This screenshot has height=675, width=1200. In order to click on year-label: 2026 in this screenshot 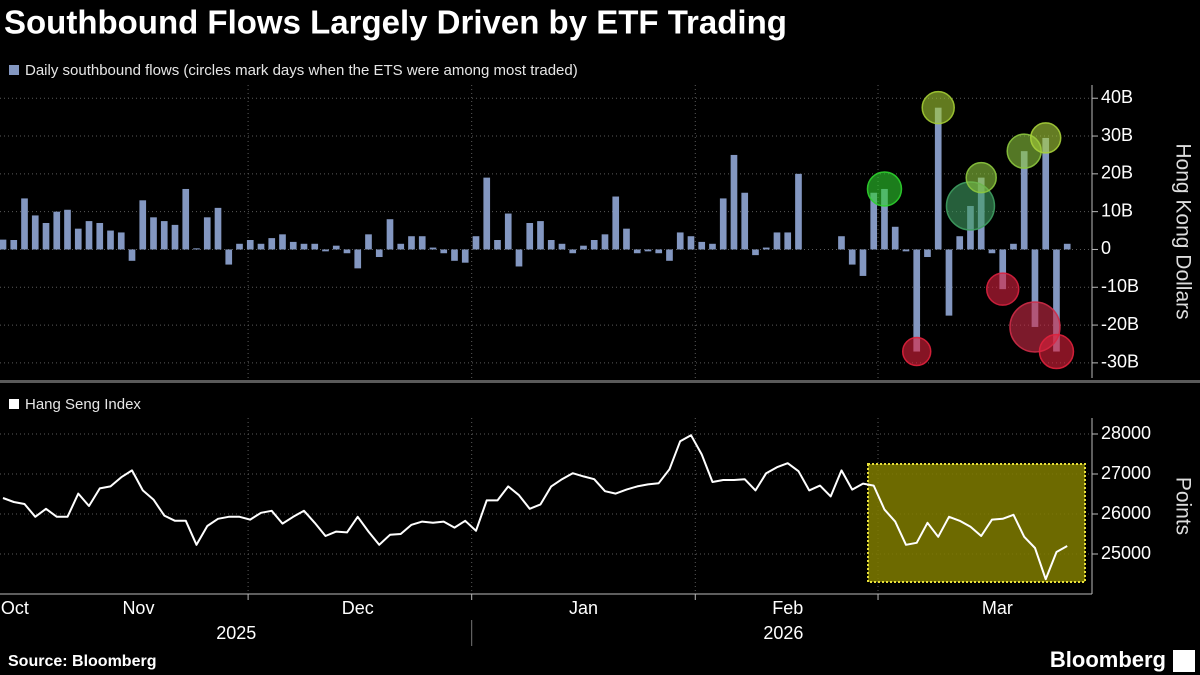, I will do `click(783, 633)`.